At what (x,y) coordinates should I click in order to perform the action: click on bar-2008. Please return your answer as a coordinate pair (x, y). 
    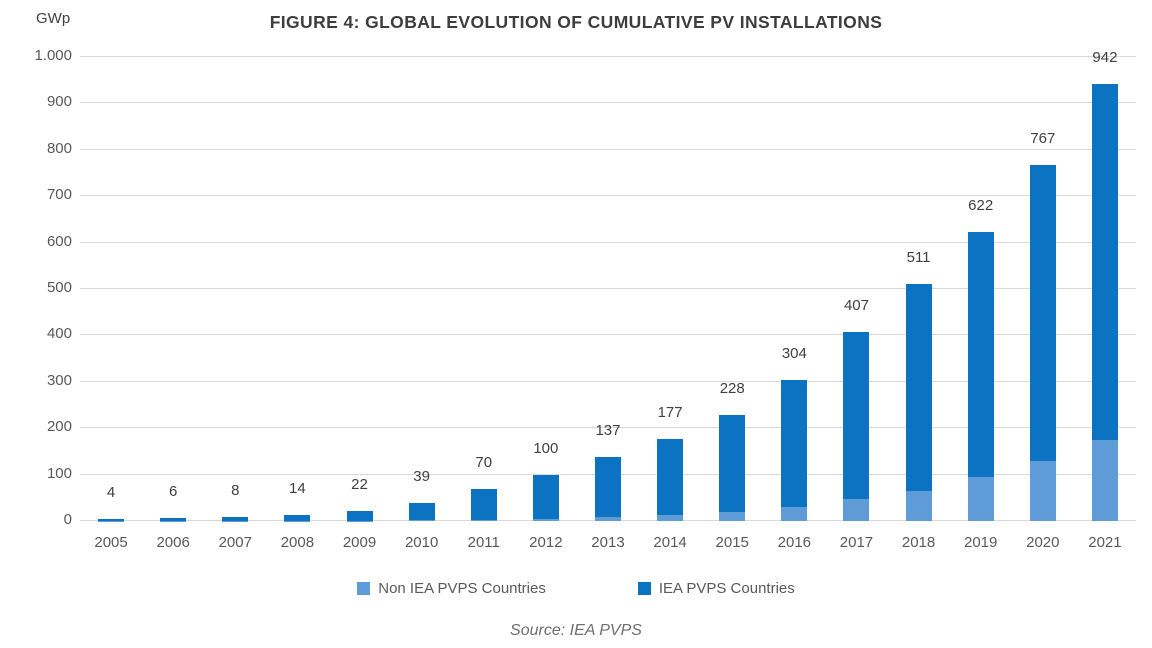
    Looking at the image, I should click on (297, 517).